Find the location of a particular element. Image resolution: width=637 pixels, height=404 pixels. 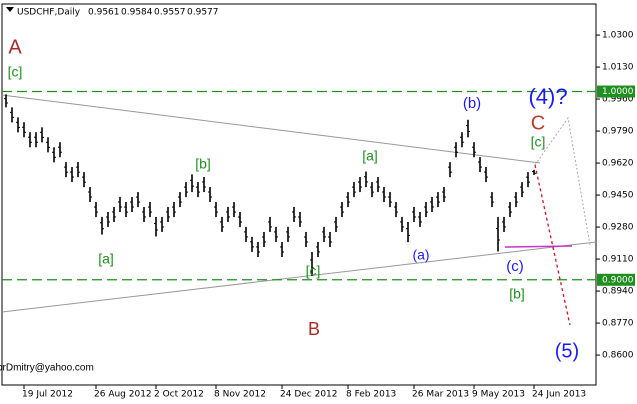

ohlc-value: 0.9561 is located at coordinates (104, 13).